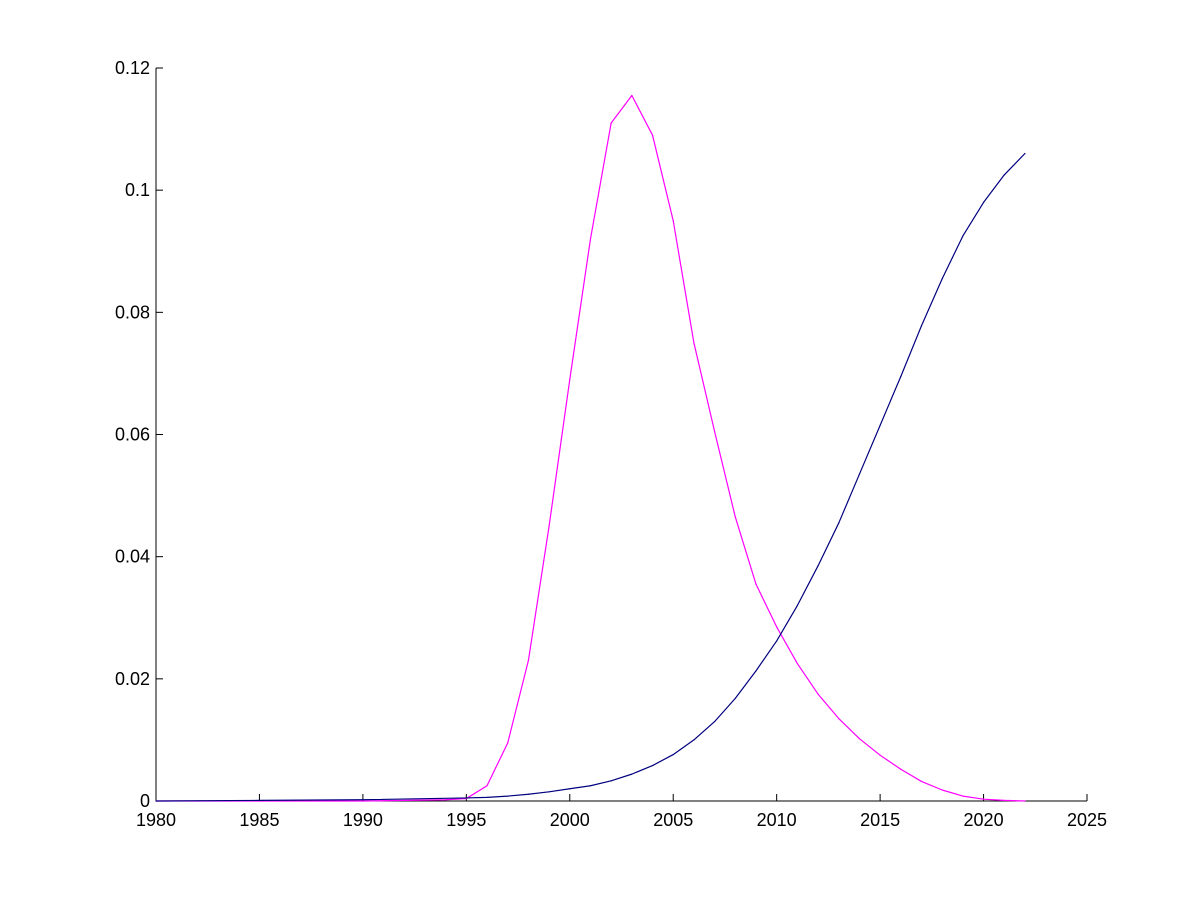  Describe the element at coordinates (132, 68) in the screenshot. I see `y-tick-label: 0.12` at that location.